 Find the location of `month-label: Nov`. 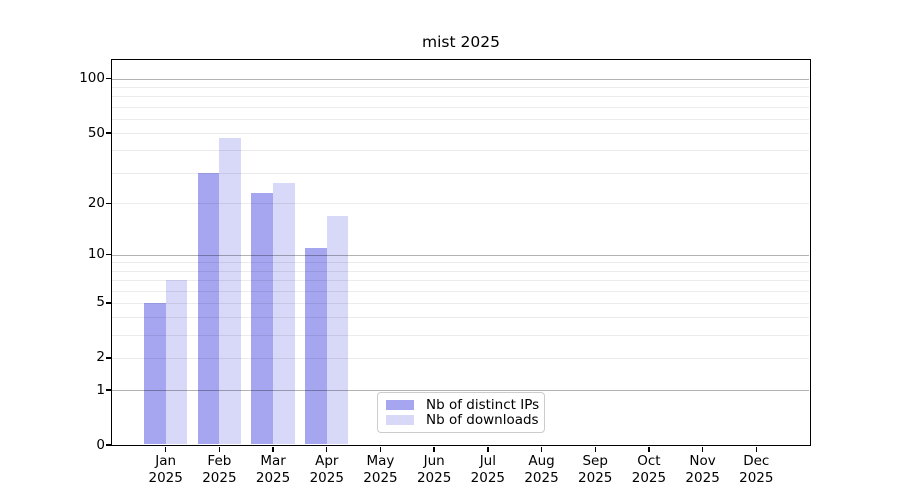

month-label: Nov is located at coordinates (702, 461).